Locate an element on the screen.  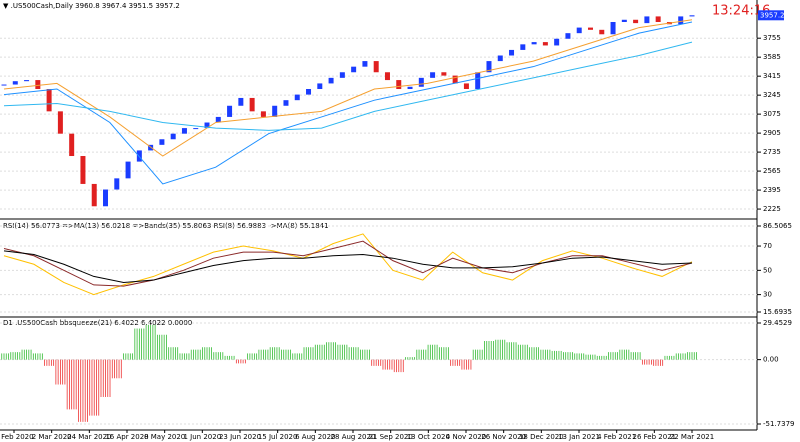
x-tick-label: 23 Jun 2020 is located at coordinates (240, 437).